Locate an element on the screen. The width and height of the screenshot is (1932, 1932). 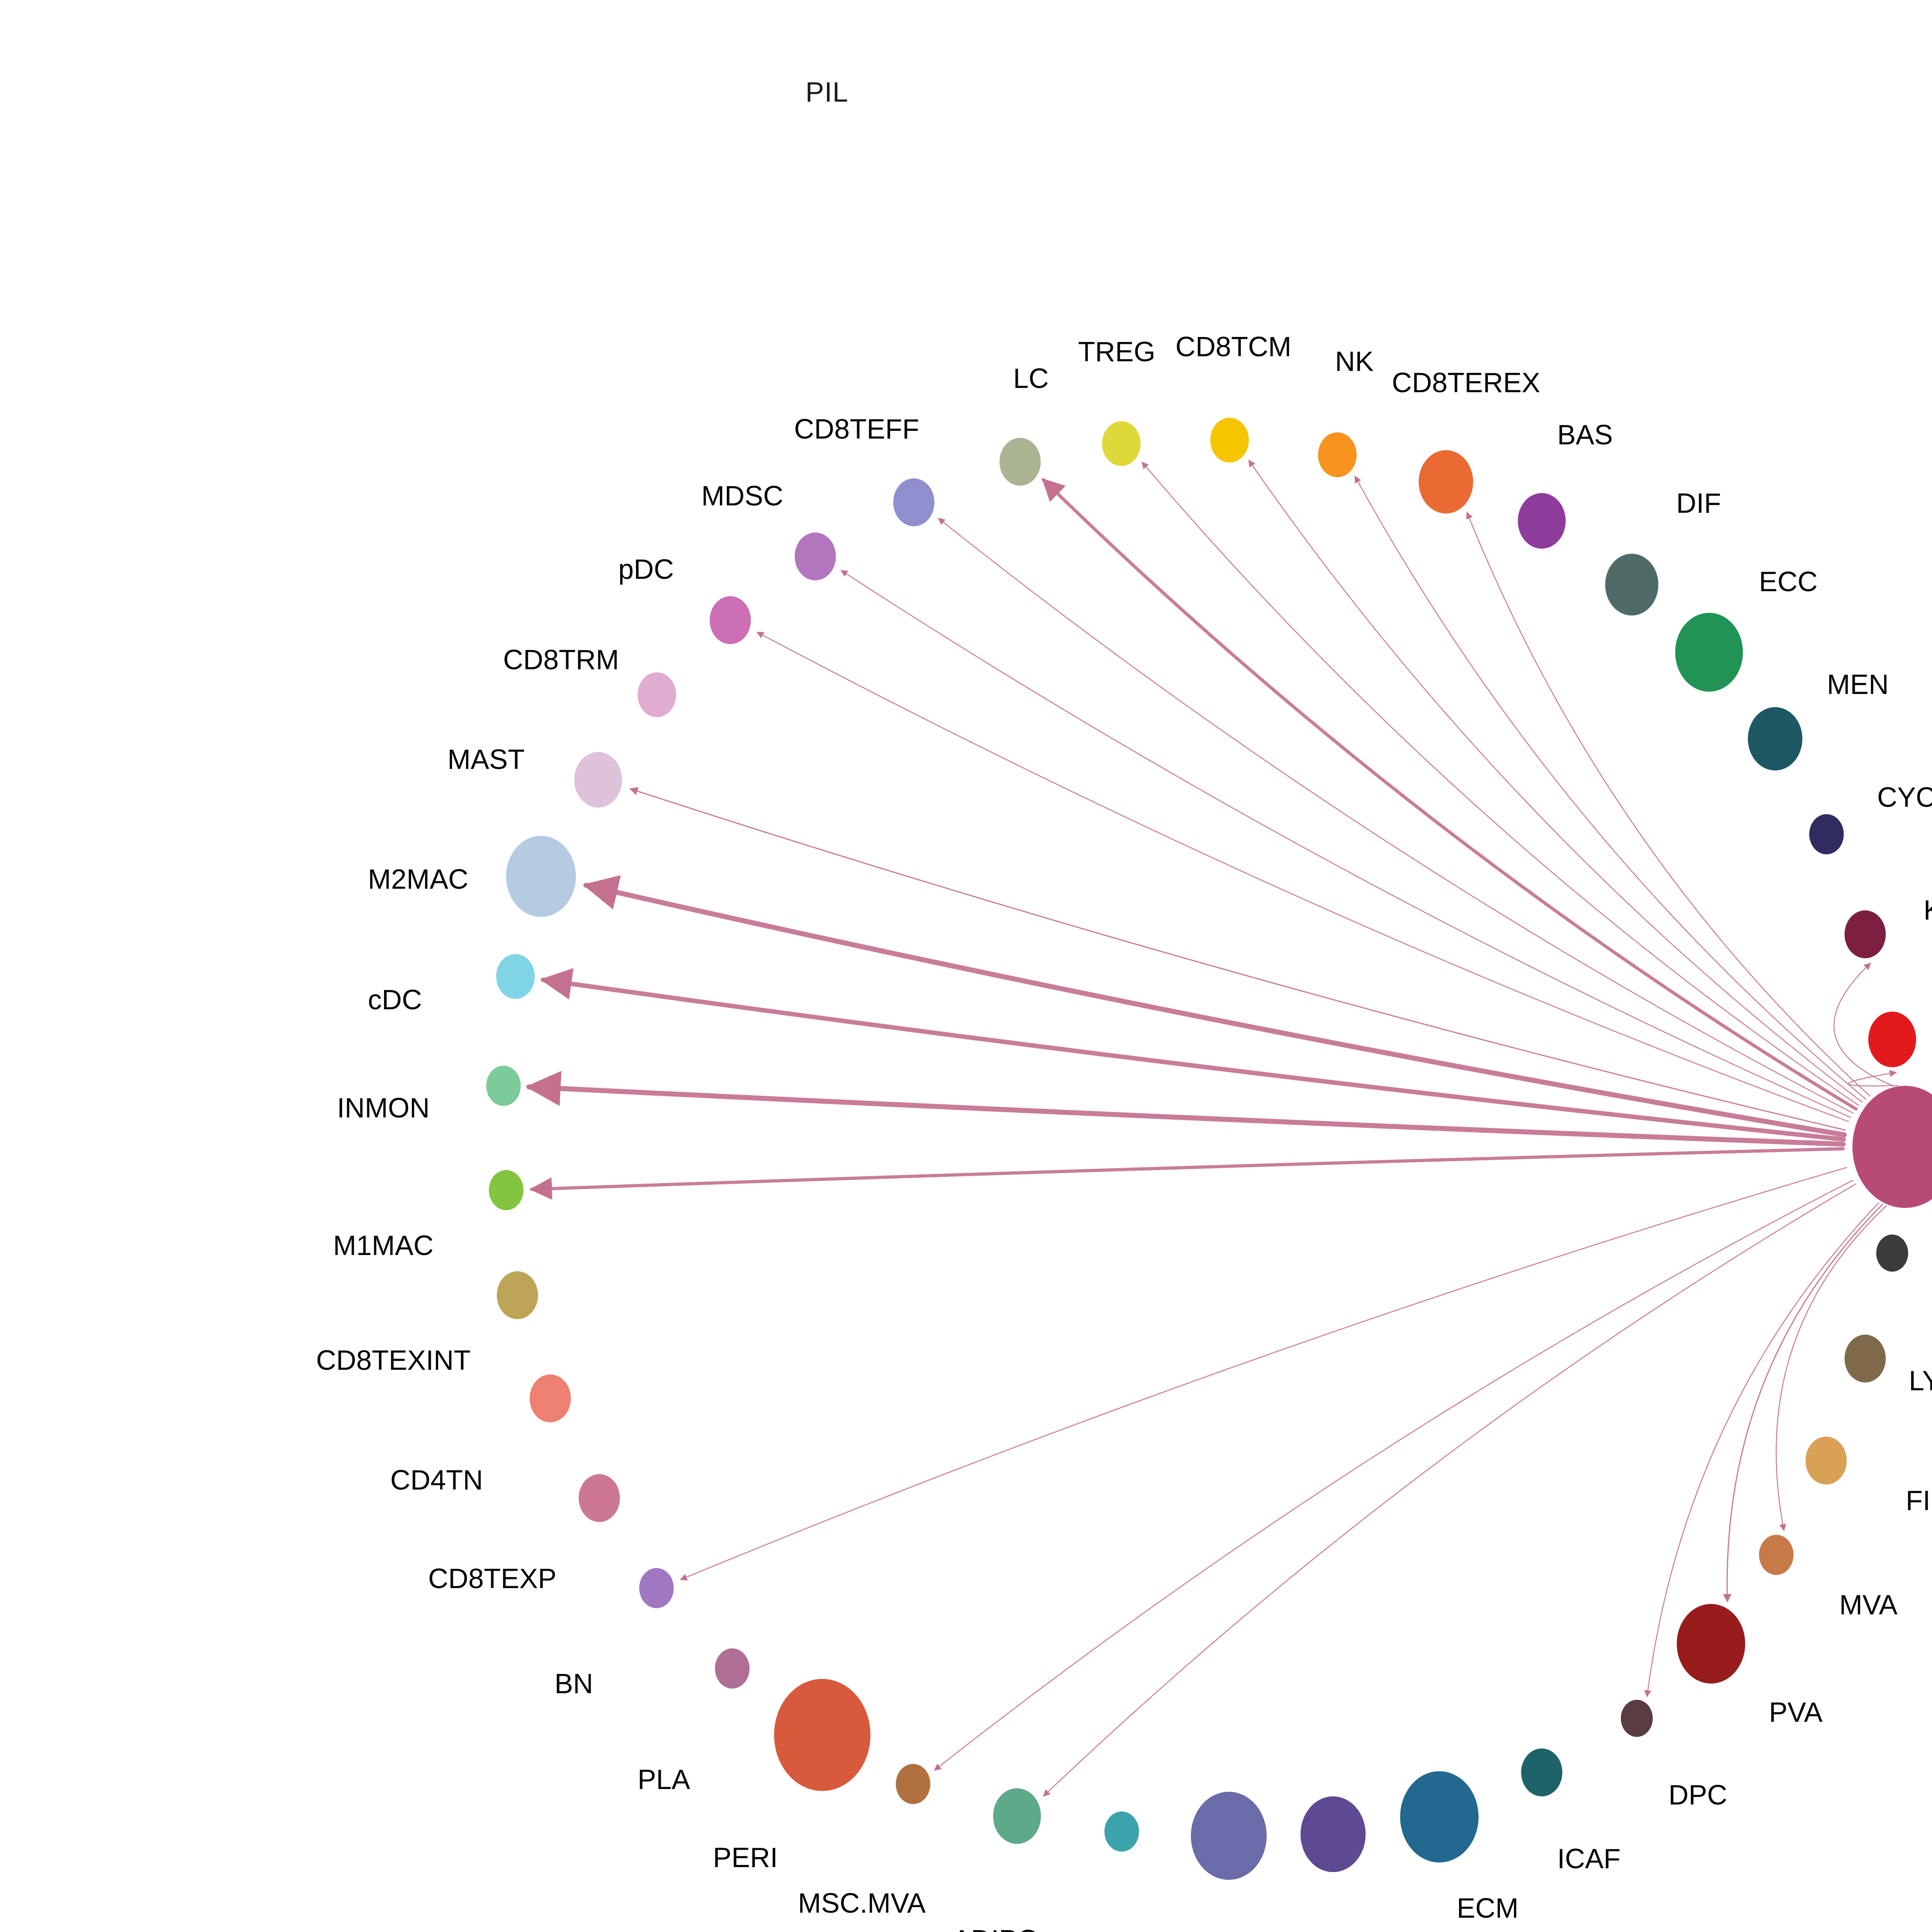
node-label-mast: MAST is located at coordinates (486, 759).